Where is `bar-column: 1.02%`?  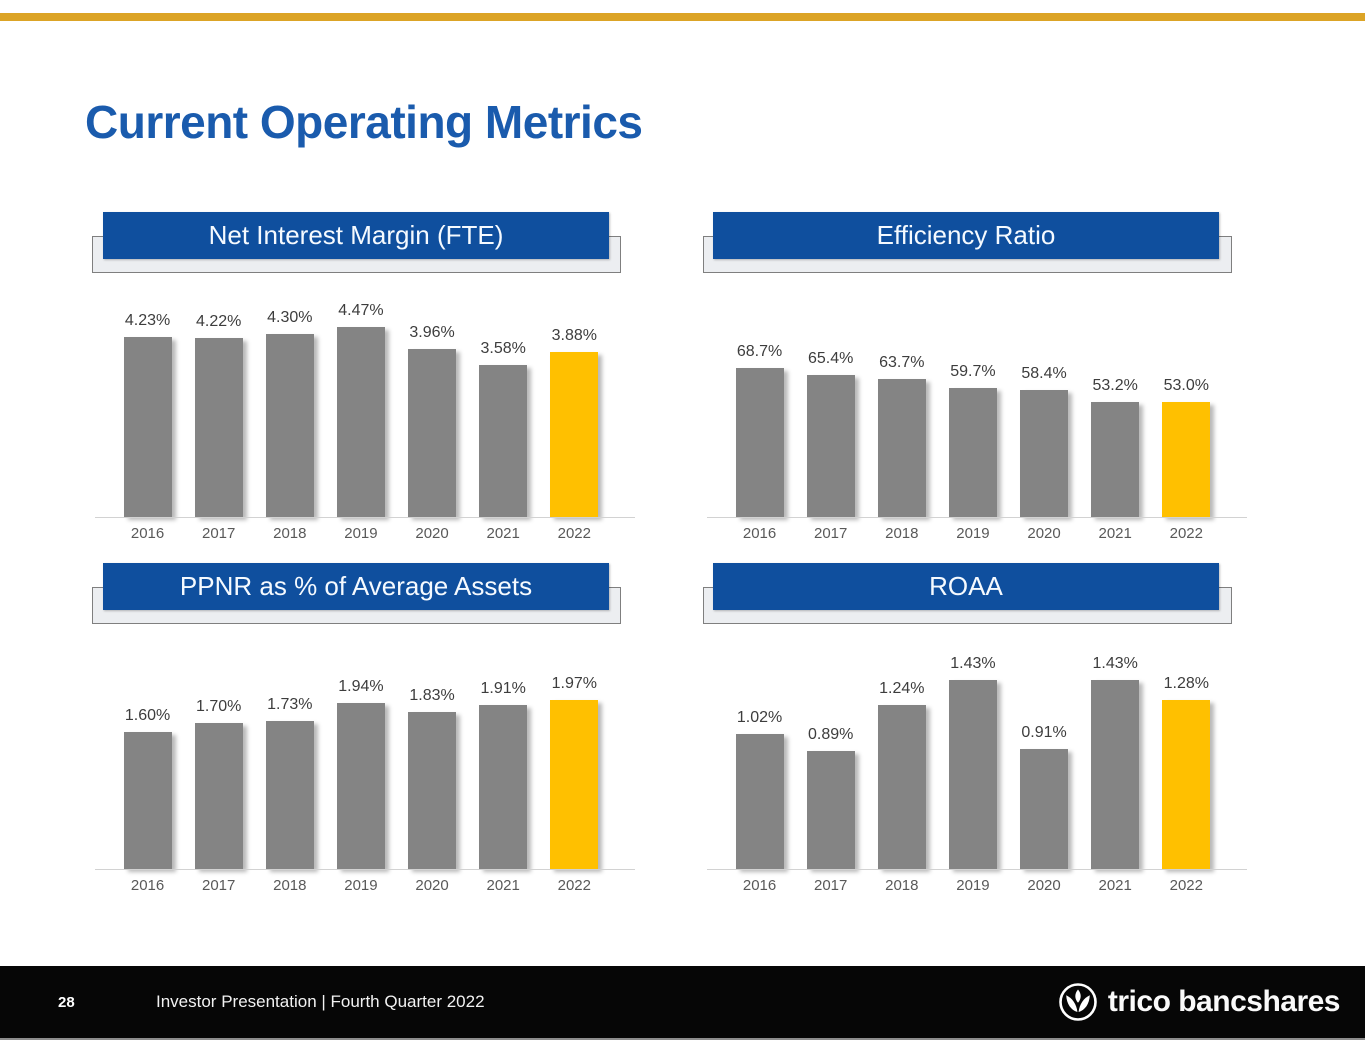 bar-column: 1.02% is located at coordinates (759, 789).